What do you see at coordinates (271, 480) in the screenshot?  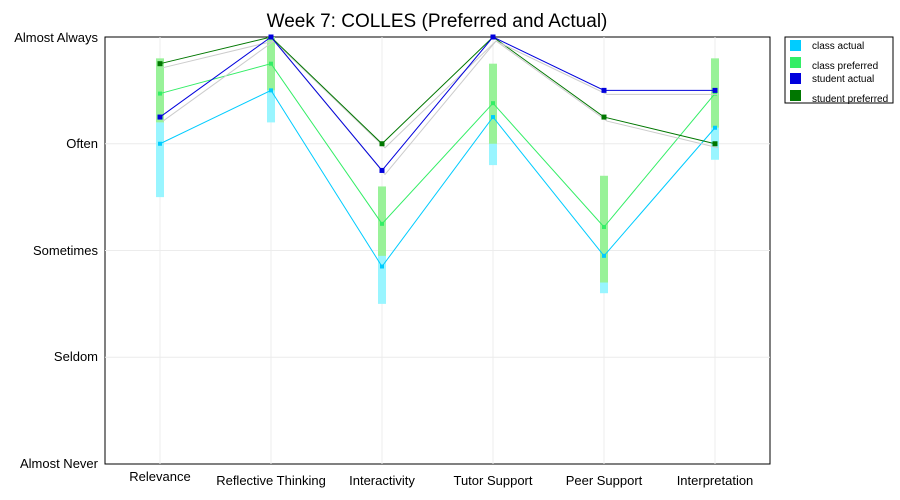 I see `x-tick-label-reflective-thinking: Reflective Thinking` at bounding box center [271, 480].